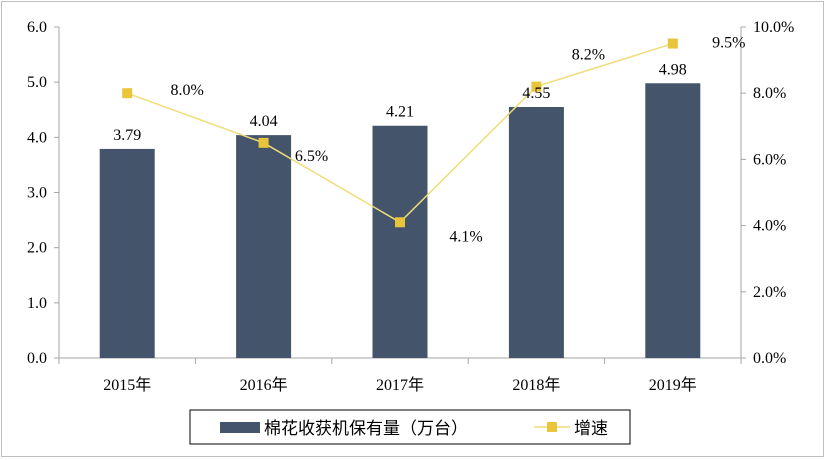 The image size is (827, 460). Describe the element at coordinates (769, 159) in the screenshot. I see `right-axis-tick-label: 6.0%` at that location.